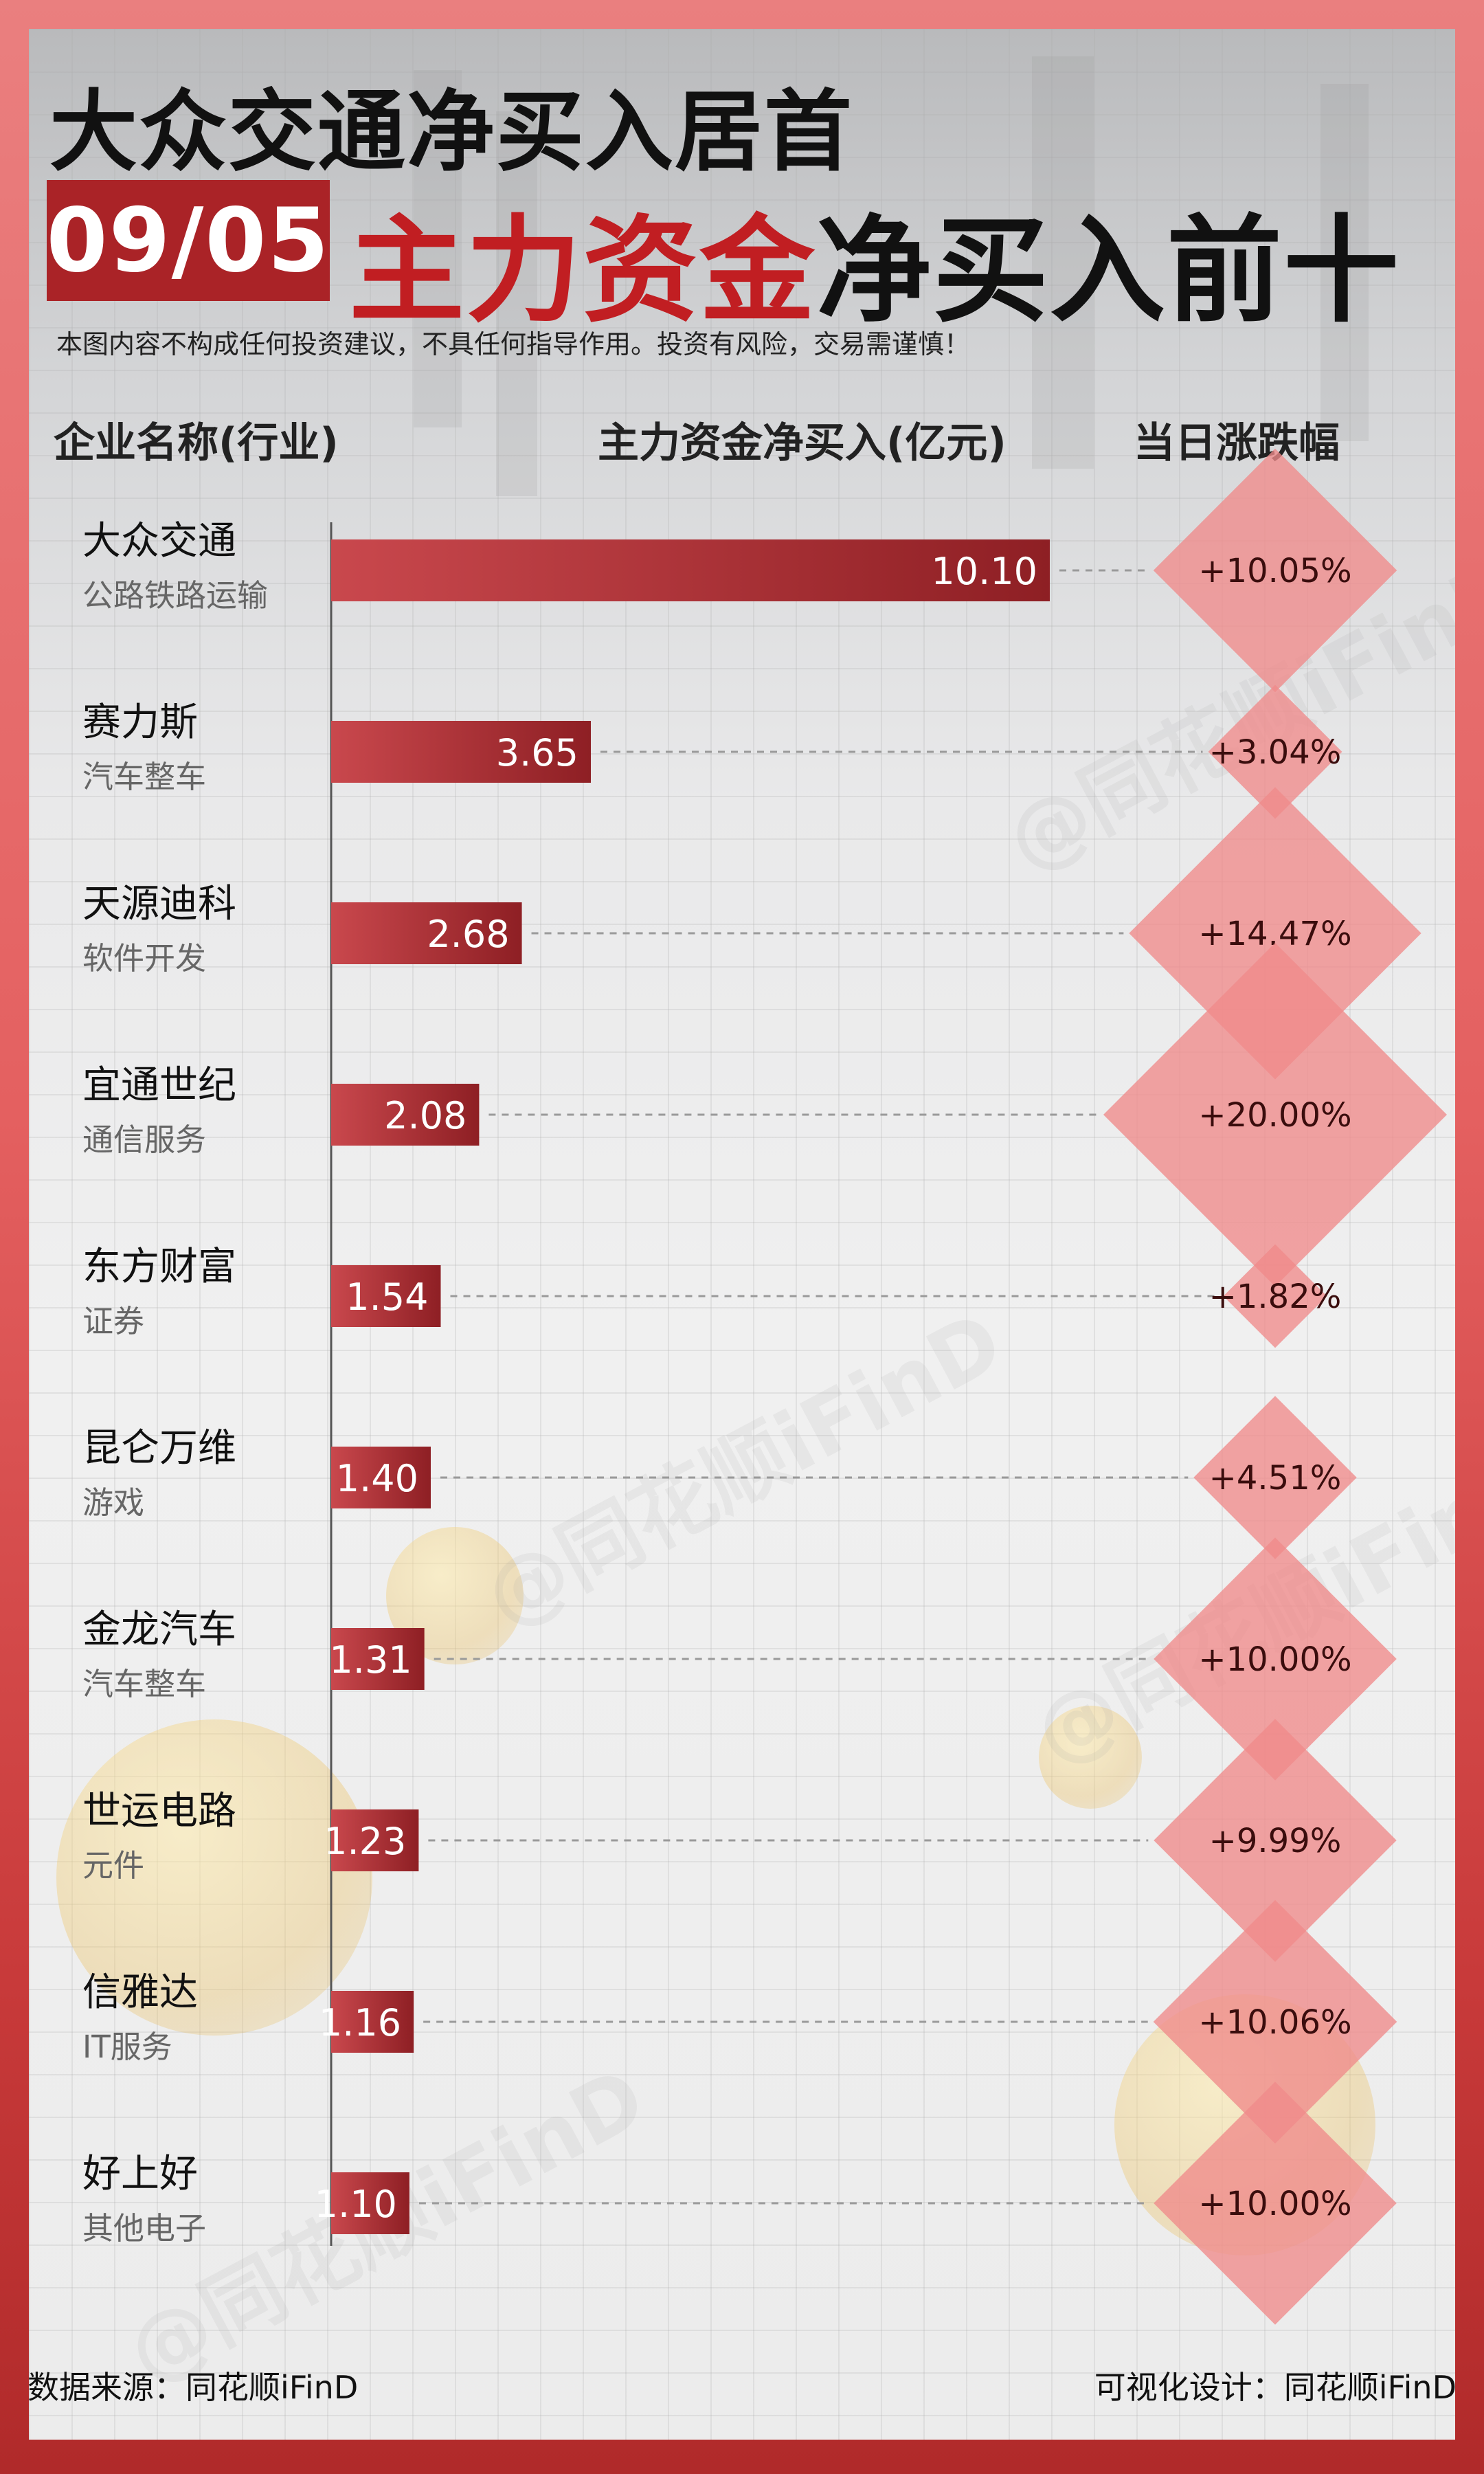 The width and height of the screenshot is (1484, 2474). What do you see at coordinates (356, 2204) in the screenshot?
I see `bar-value-label: 1.10` at bounding box center [356, 2204].